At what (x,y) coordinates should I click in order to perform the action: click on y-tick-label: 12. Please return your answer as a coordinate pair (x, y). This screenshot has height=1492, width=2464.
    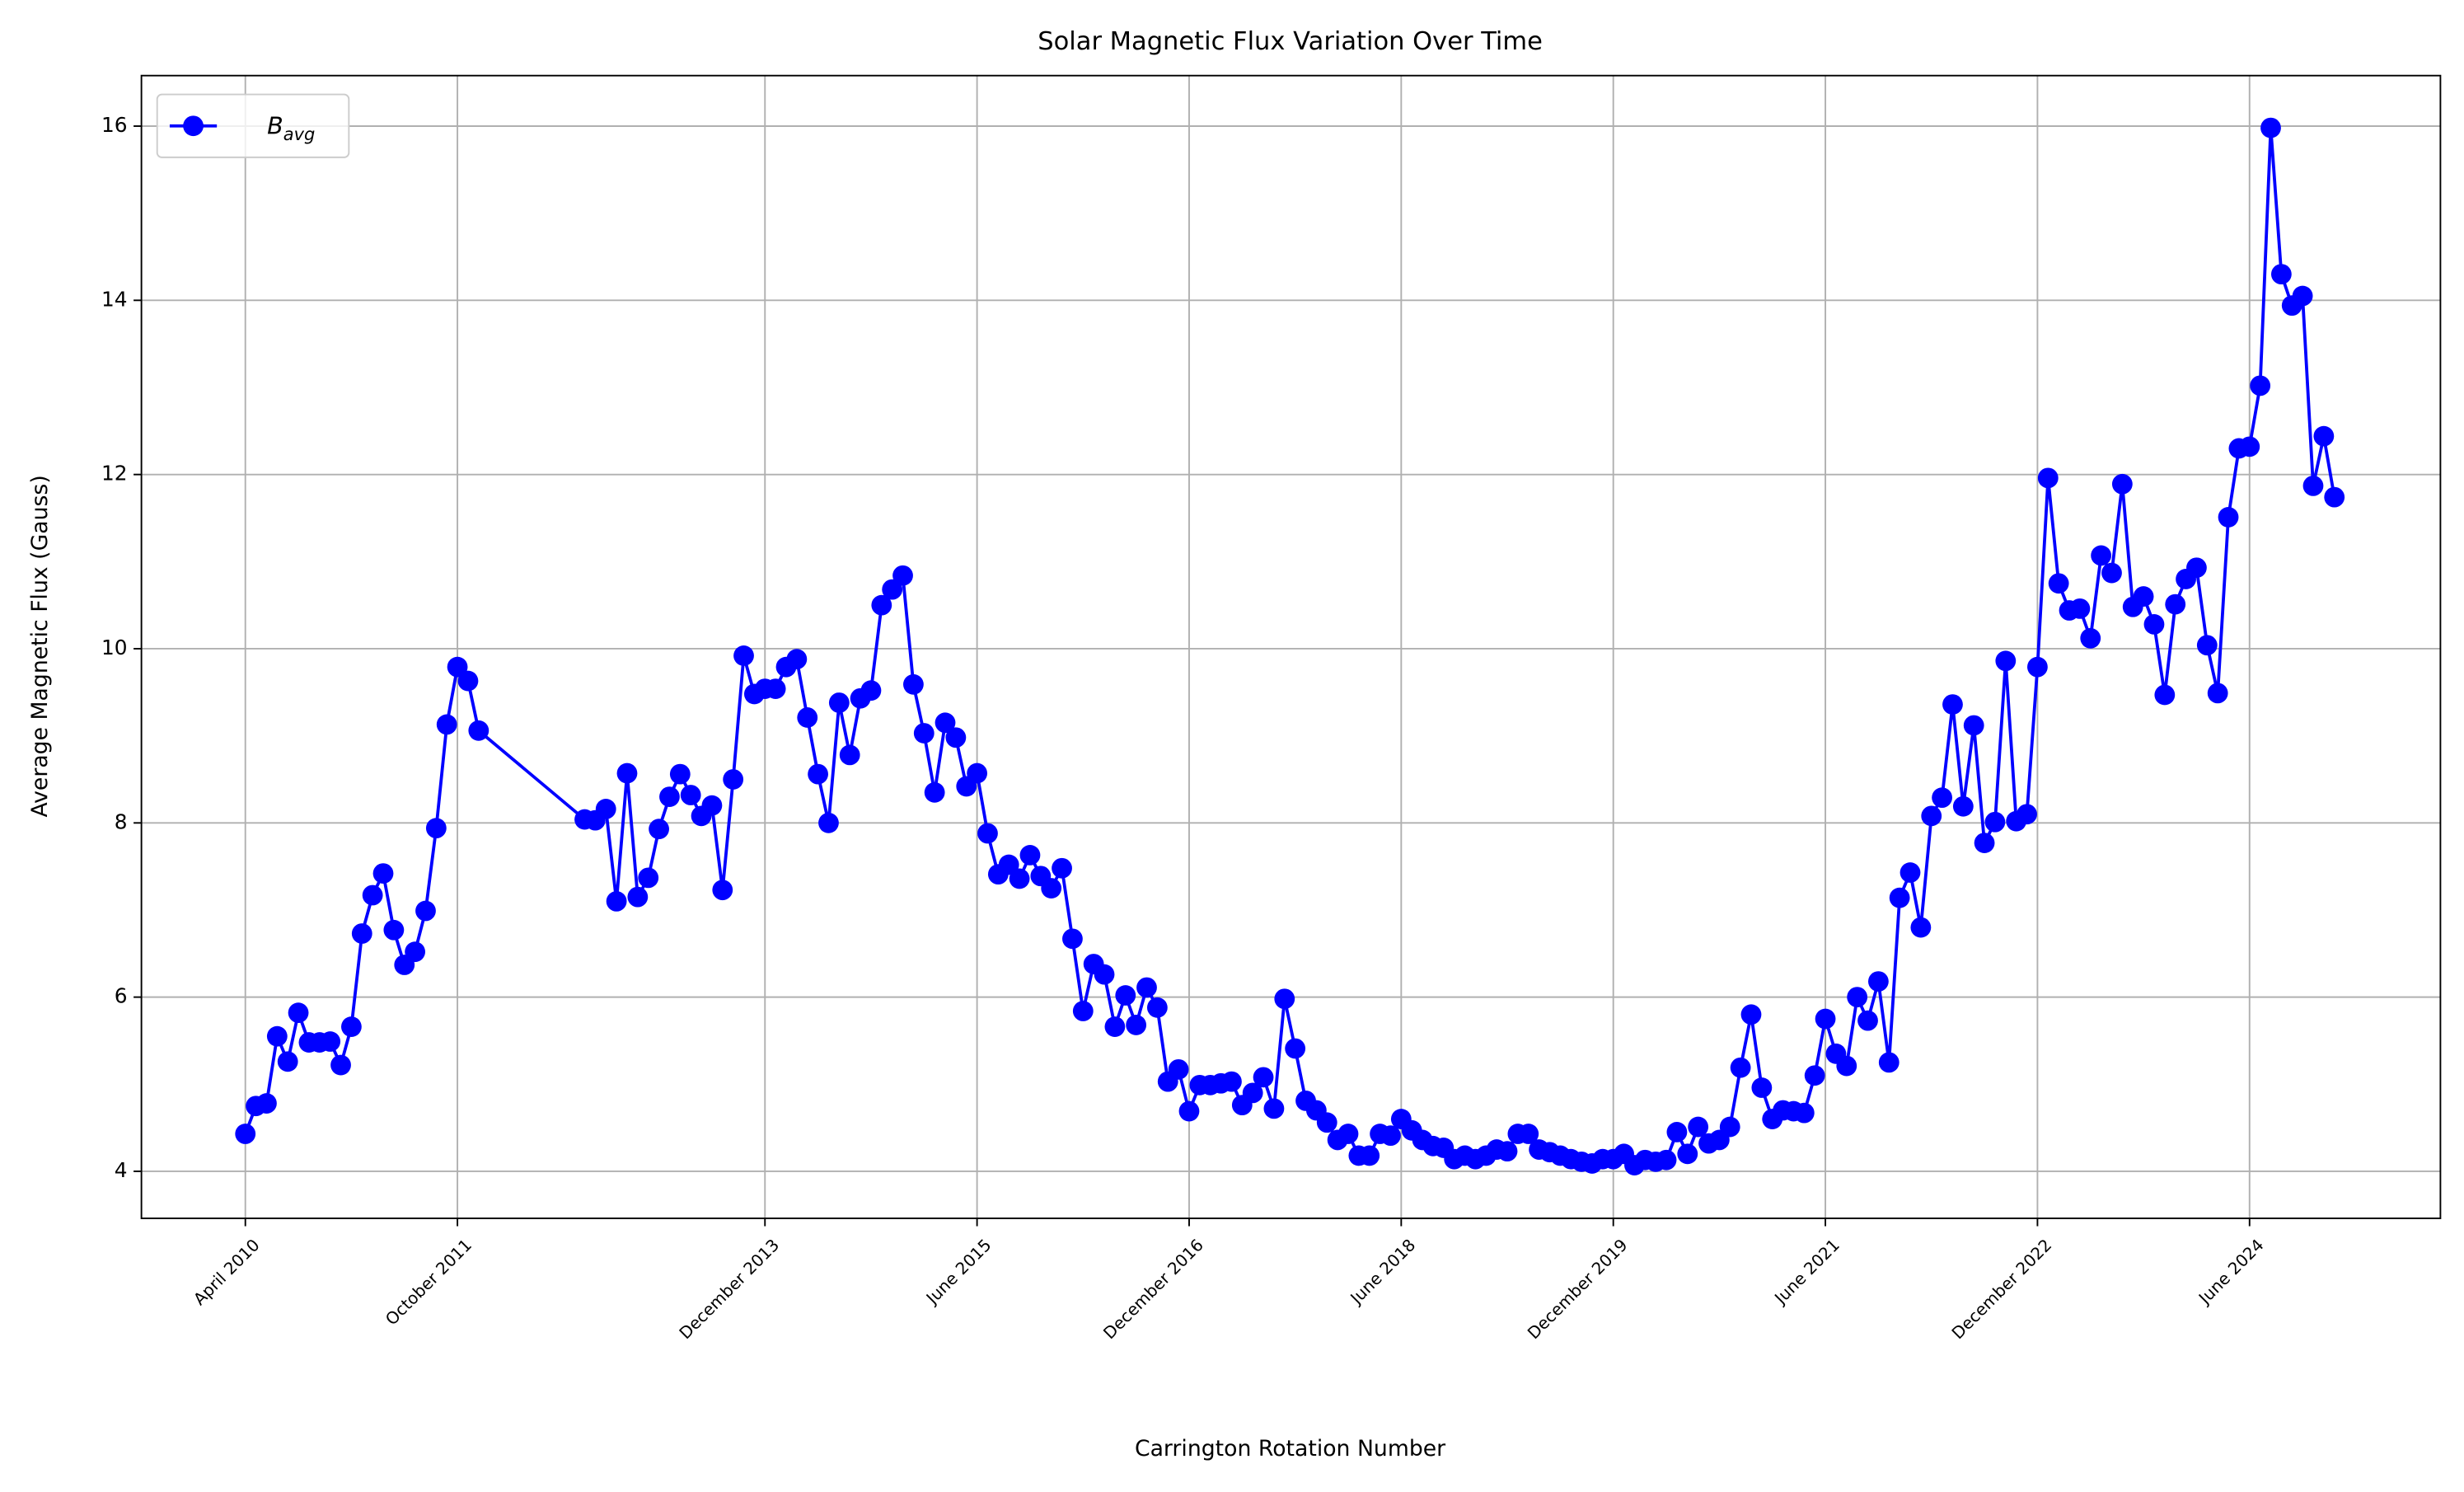
    Looking at the image, I should click on (115, 474).